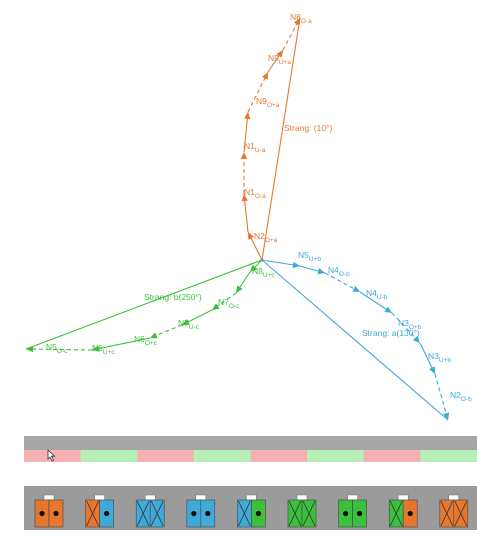 This screenshot has height=541, width=477. I want to click on node-label: N7U-c, so click(189, 324).